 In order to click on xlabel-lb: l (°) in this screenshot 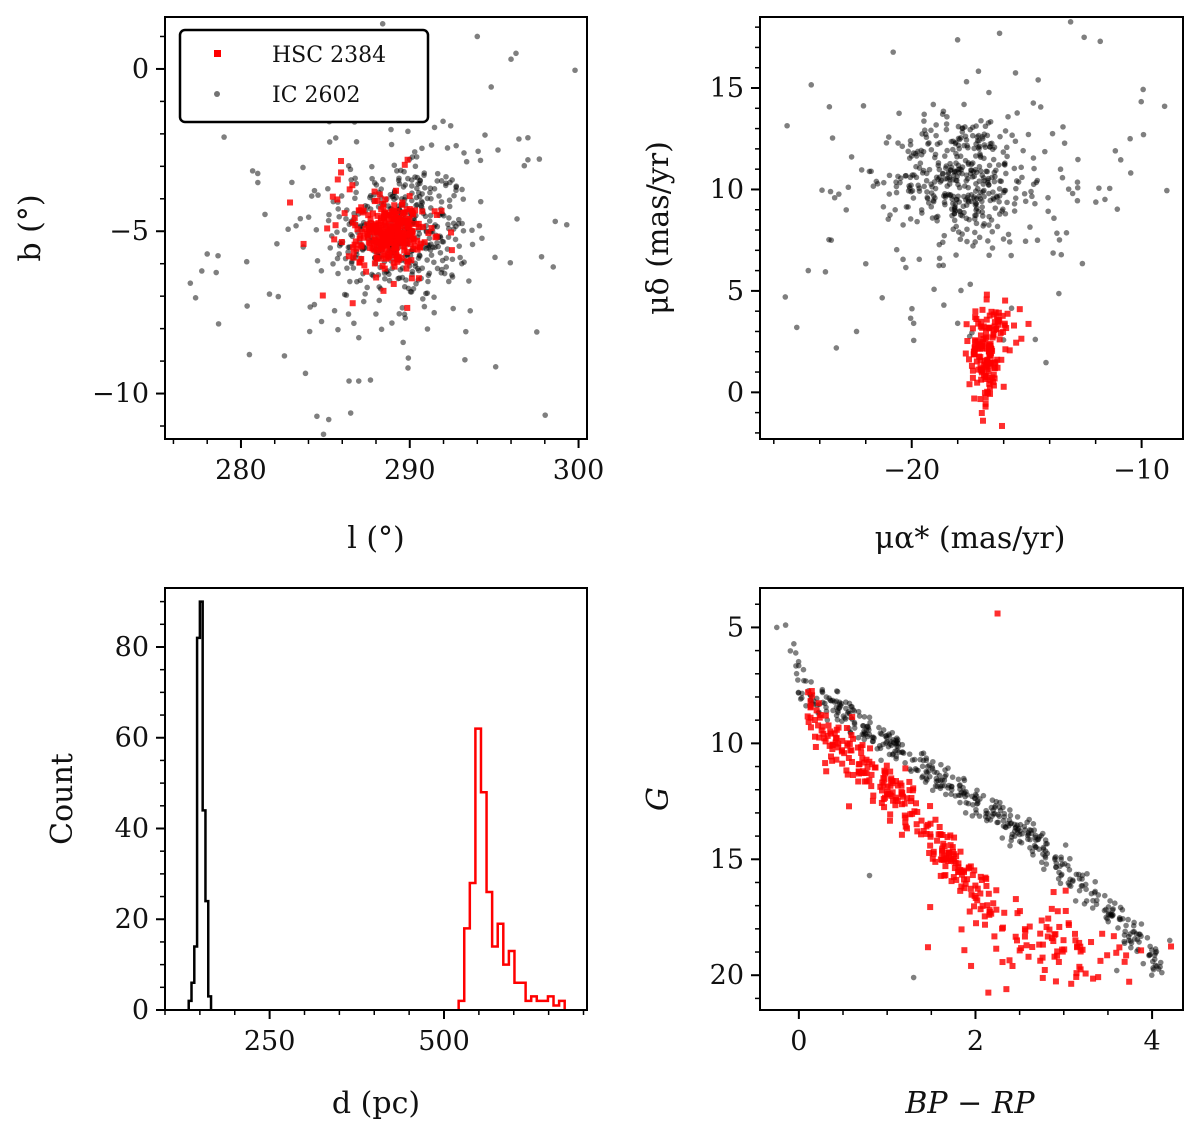, I will do `click(376, 538)`.